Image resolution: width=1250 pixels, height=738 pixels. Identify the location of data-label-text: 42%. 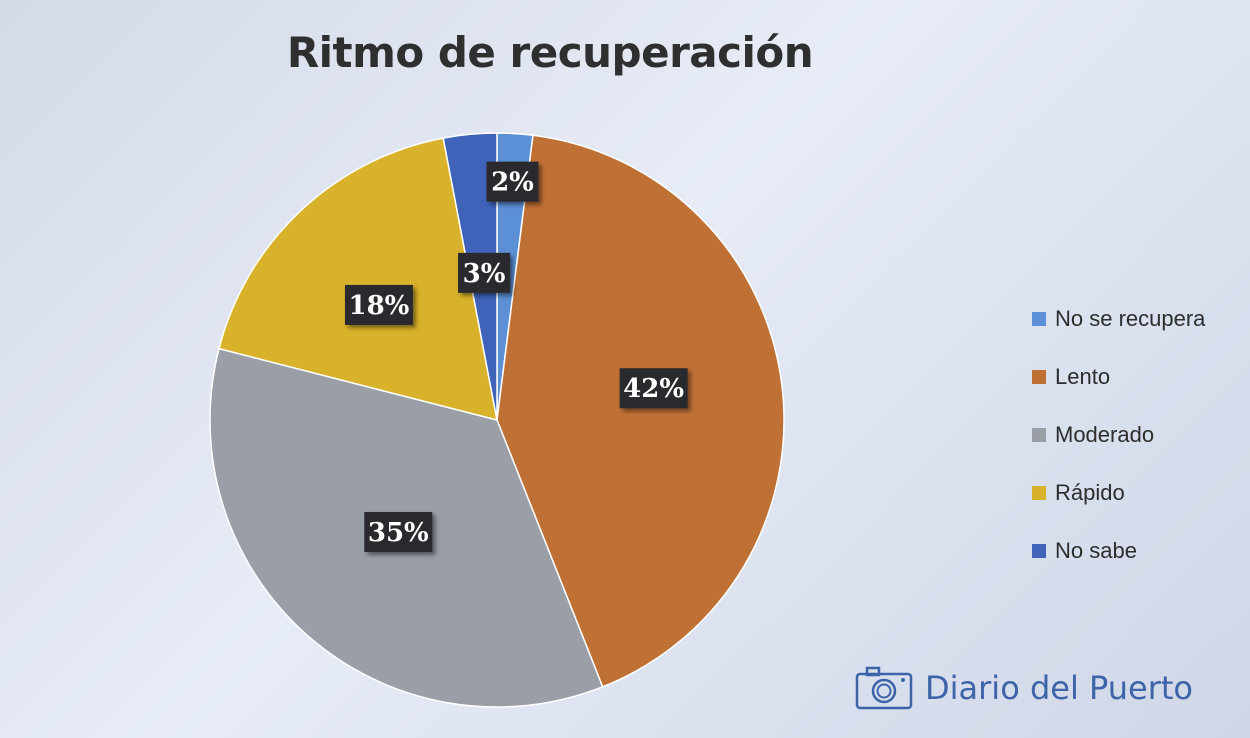
(653, 389).